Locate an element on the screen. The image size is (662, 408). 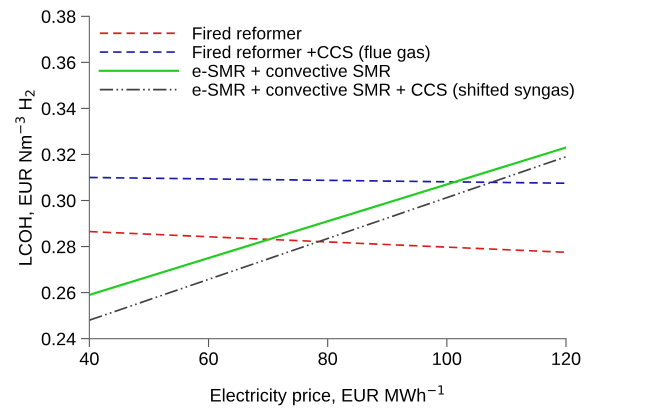
y-tick-label: 0.30 is located at coordinates (59, 201).